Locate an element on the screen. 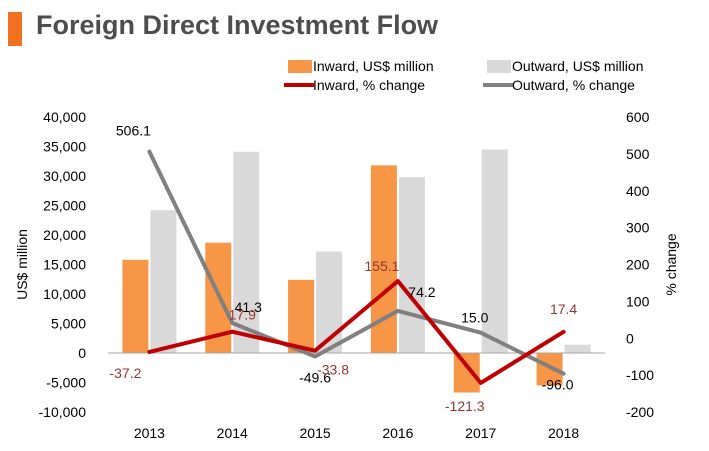 Image resolution: width=709 pixels, height=451 pixels. y-tick-label: -5,000 is located at coordinates (66, 383).